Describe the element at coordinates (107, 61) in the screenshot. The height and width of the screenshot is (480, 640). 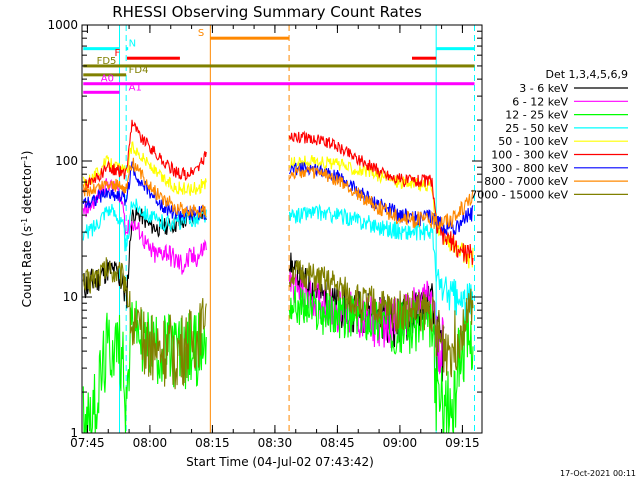
I see `state-bar-label: FD5` at that location.